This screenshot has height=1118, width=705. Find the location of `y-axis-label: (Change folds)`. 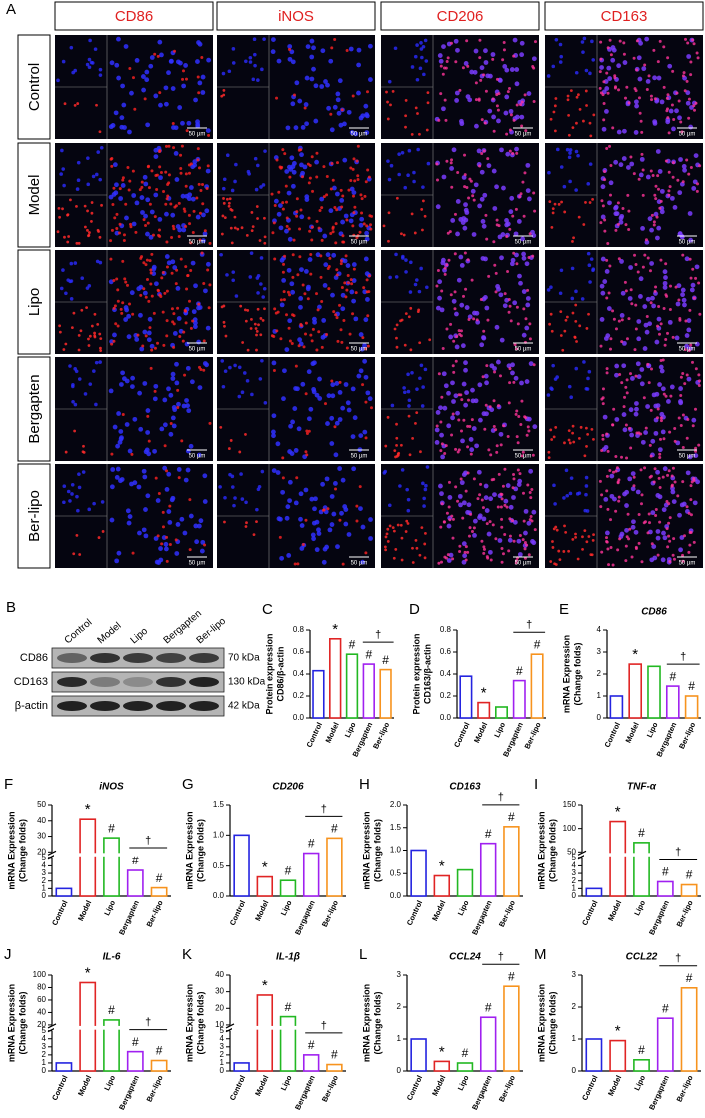

y-axis-label: (Change folds) is located at coordinates (200, 1023).